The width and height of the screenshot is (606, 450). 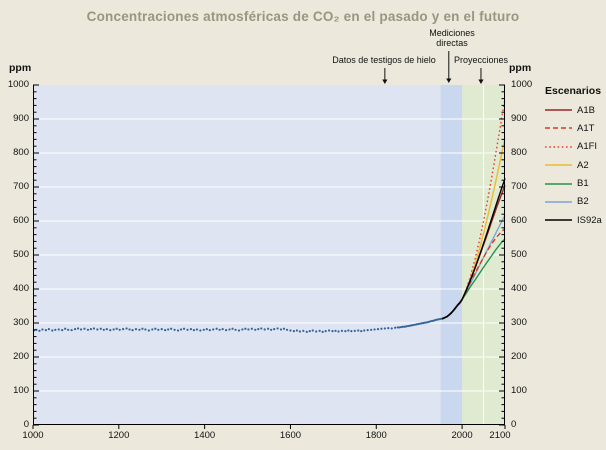 I want to click on legend-swatch-A2, so click(x=558, y=165).